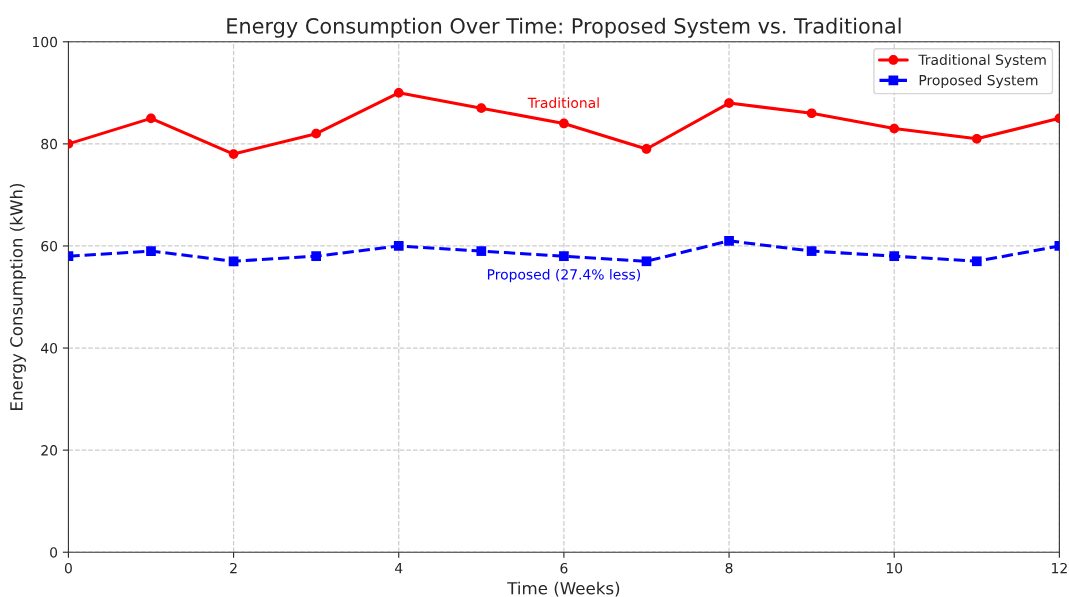 The image size is (1069, 597). Describe the element at coordinates (49, 144) in the screenshot. I see `y-tick-label: 80` at that location.